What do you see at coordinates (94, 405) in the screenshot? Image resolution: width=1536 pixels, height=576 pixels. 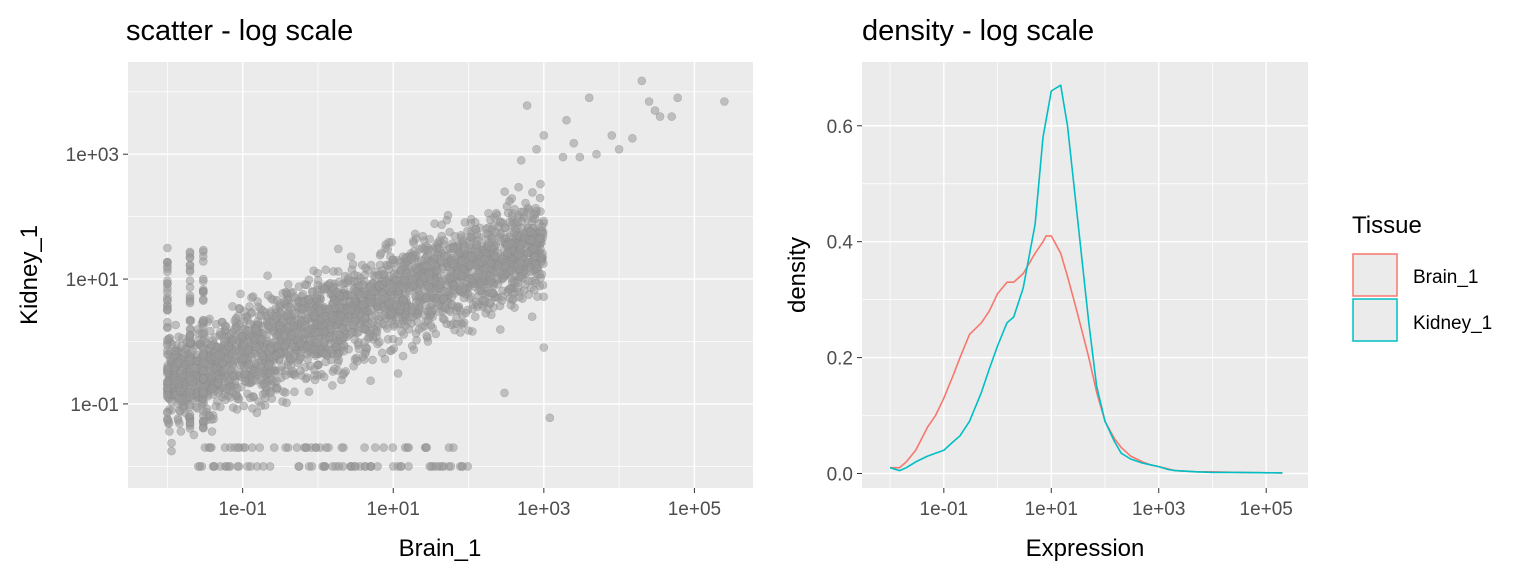 I see `scatter-y-tick-label: 1e-01` at bounding box center [94, 405].